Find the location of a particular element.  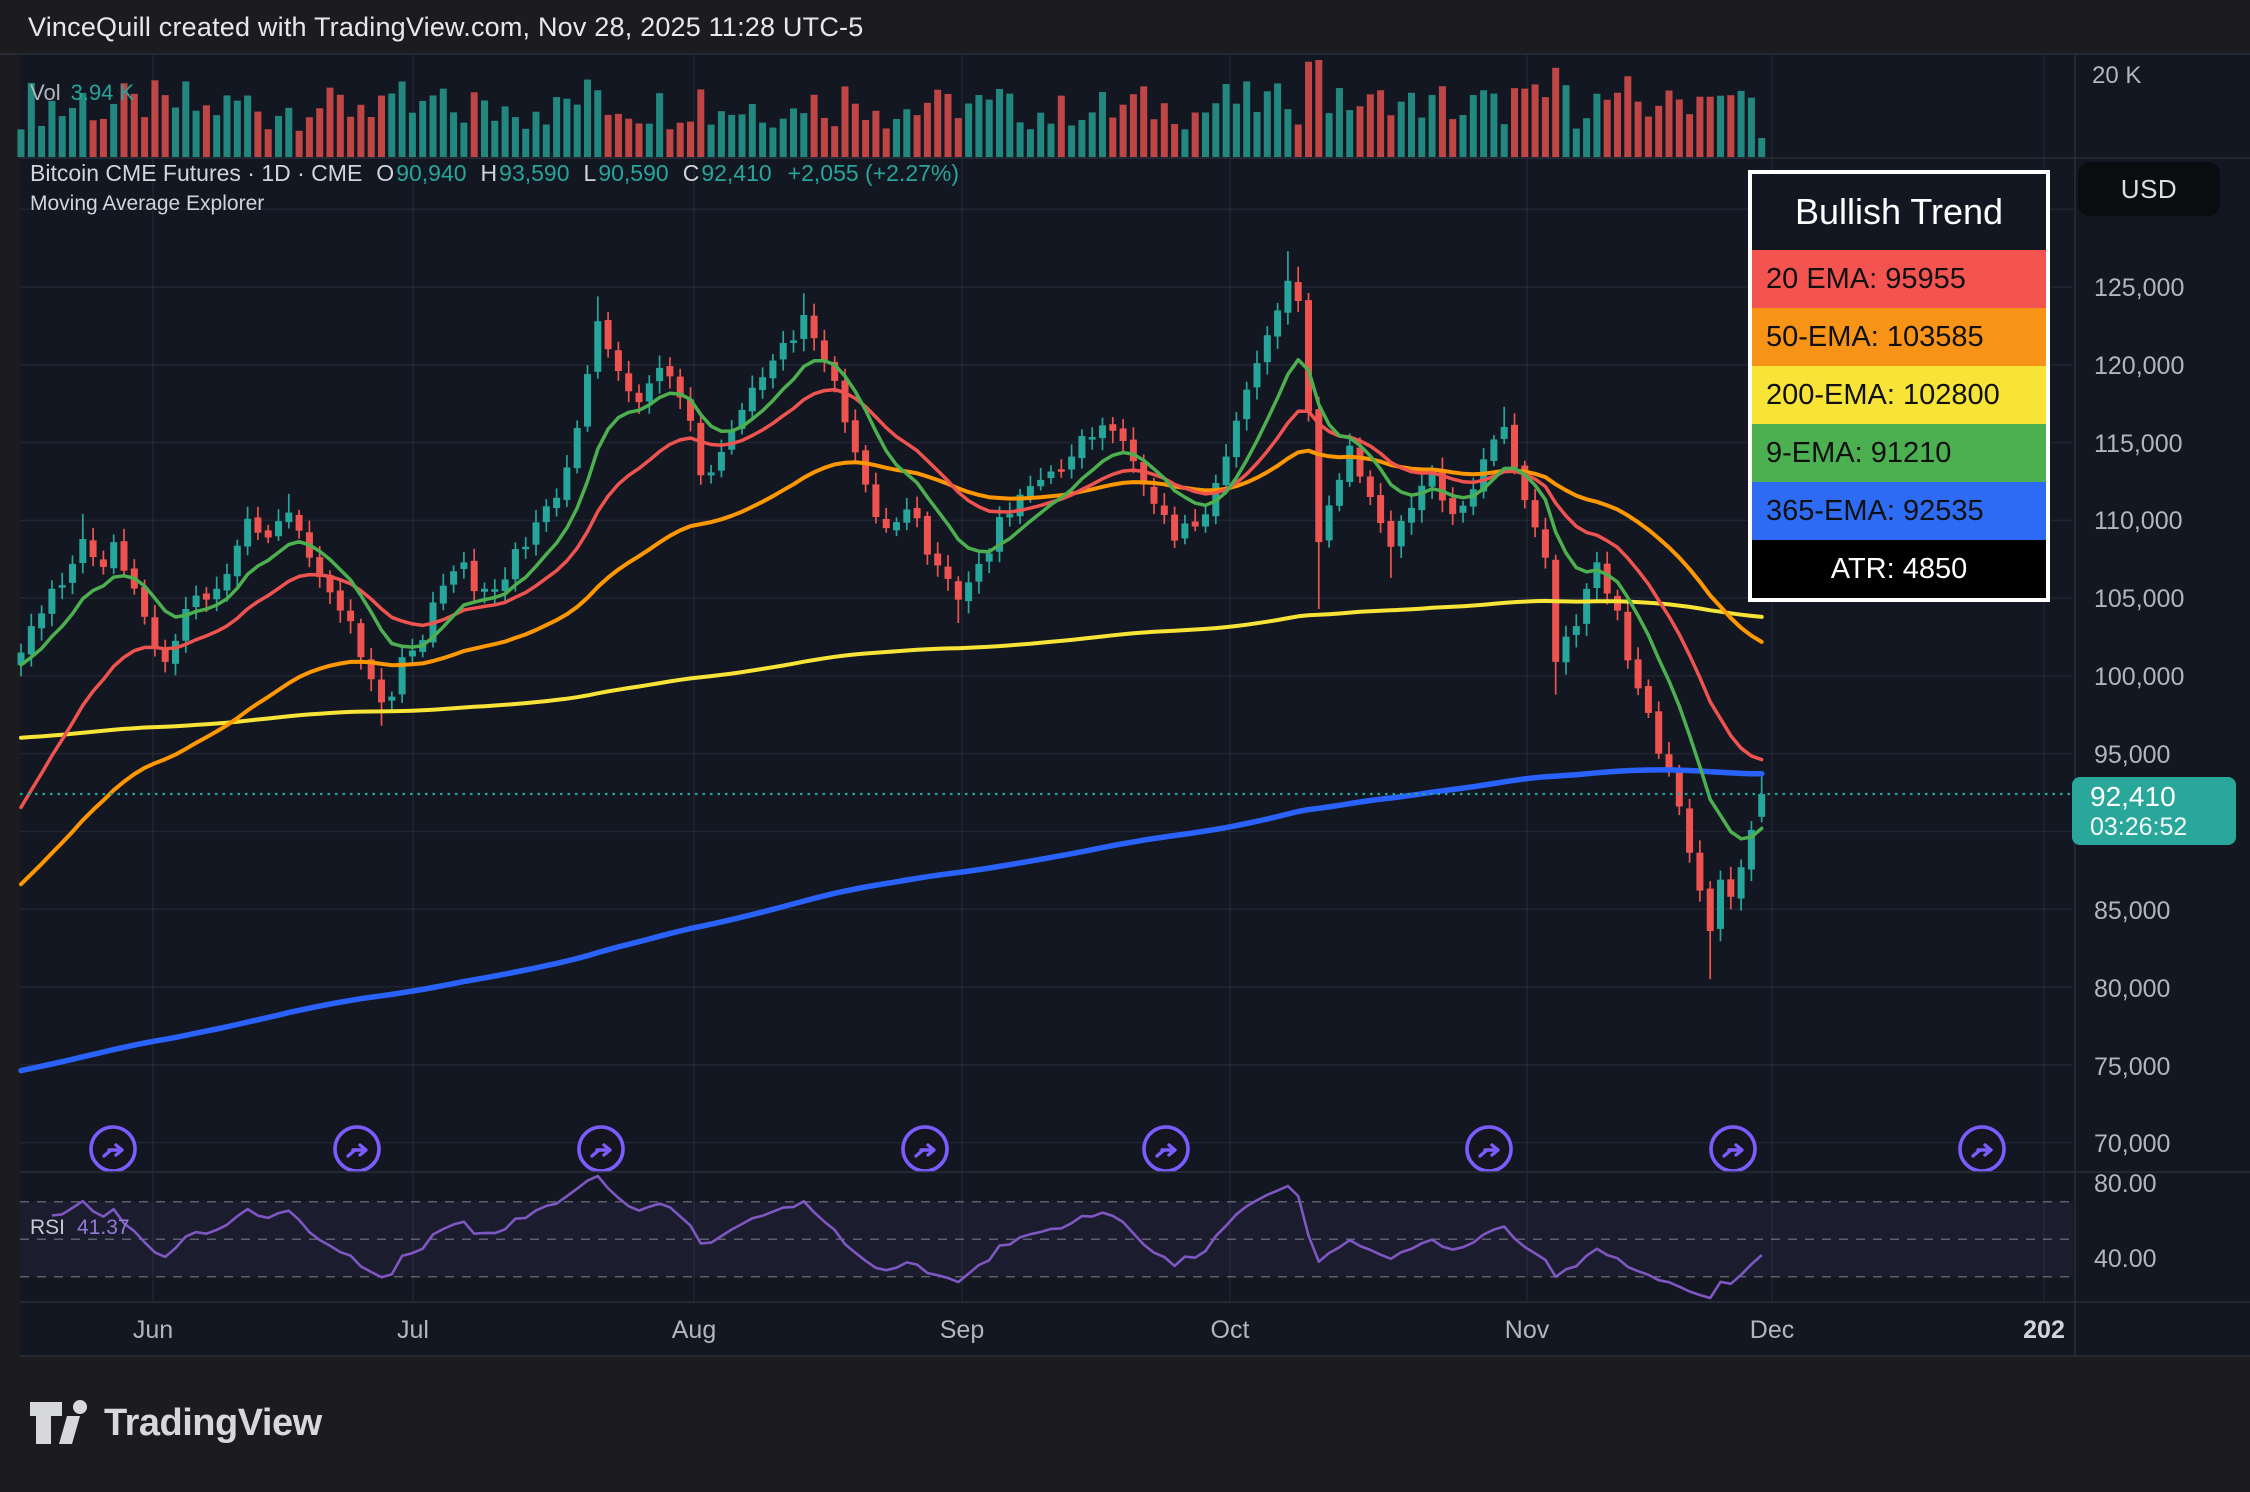

indicator-name: Moving Average Explorer is located at coordinates (147, 203).